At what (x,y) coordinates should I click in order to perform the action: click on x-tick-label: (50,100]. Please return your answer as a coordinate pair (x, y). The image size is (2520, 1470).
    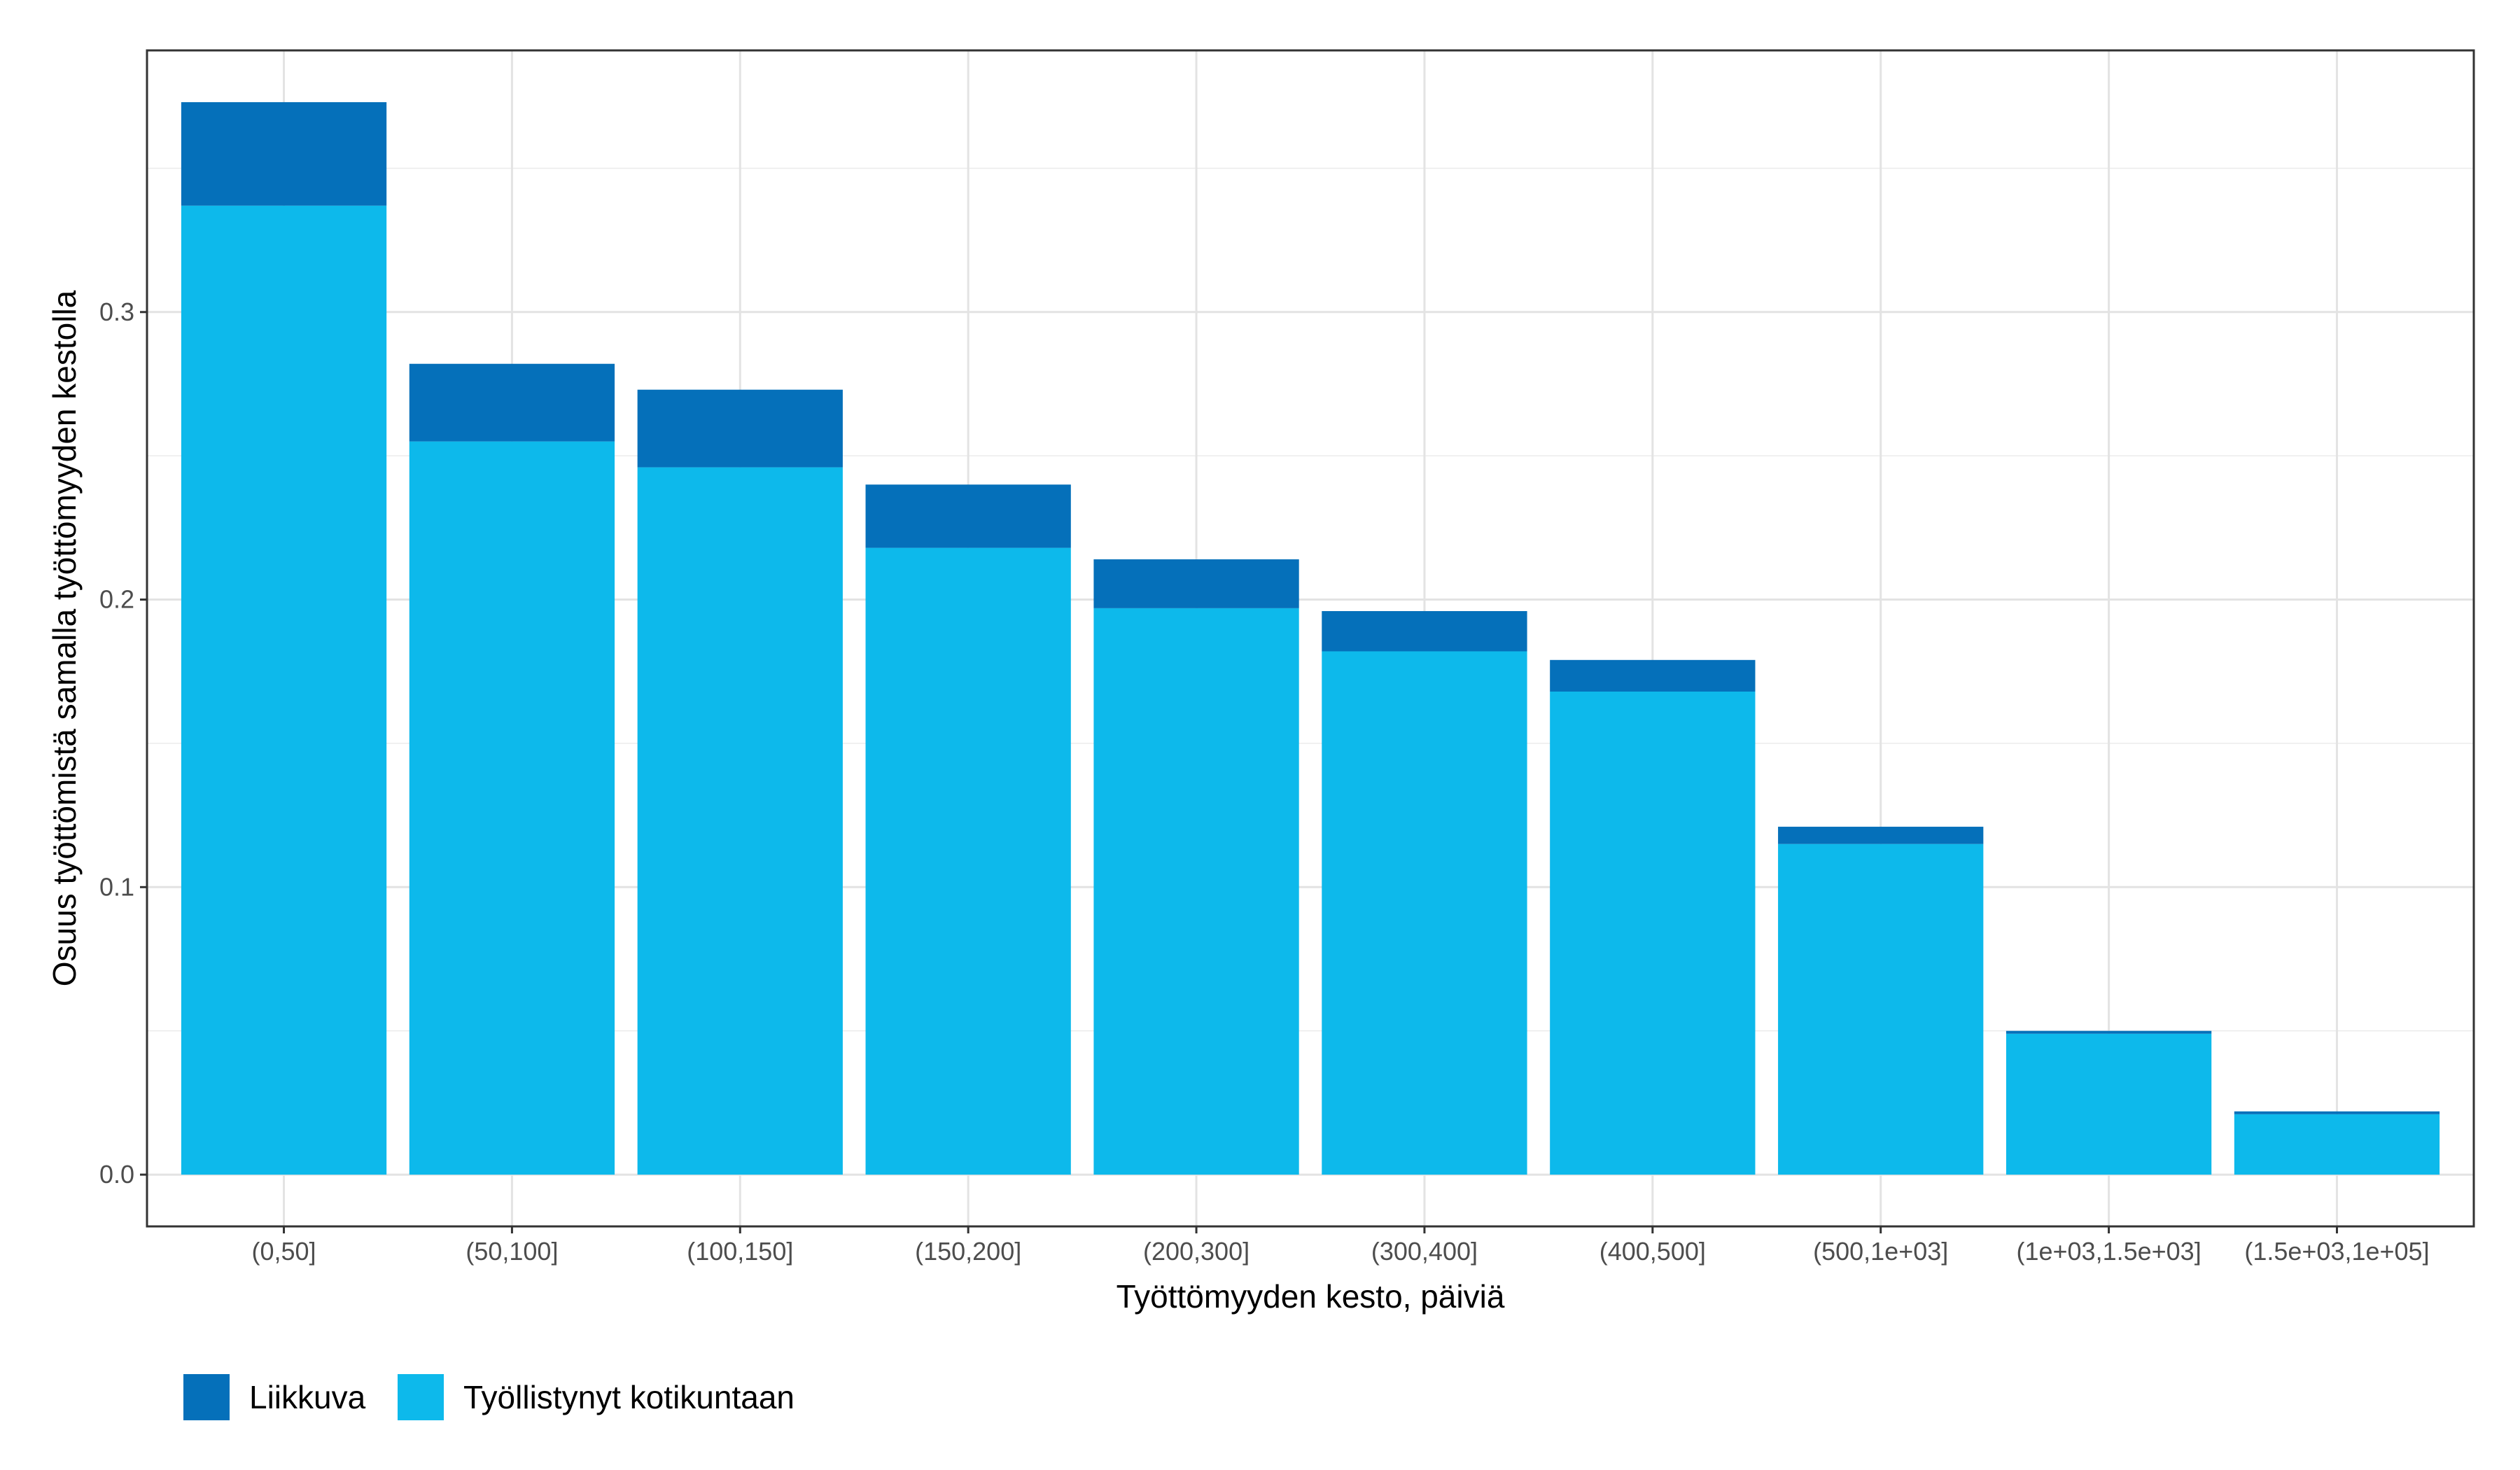
    Looking at the image, I should click on (511, 1251).